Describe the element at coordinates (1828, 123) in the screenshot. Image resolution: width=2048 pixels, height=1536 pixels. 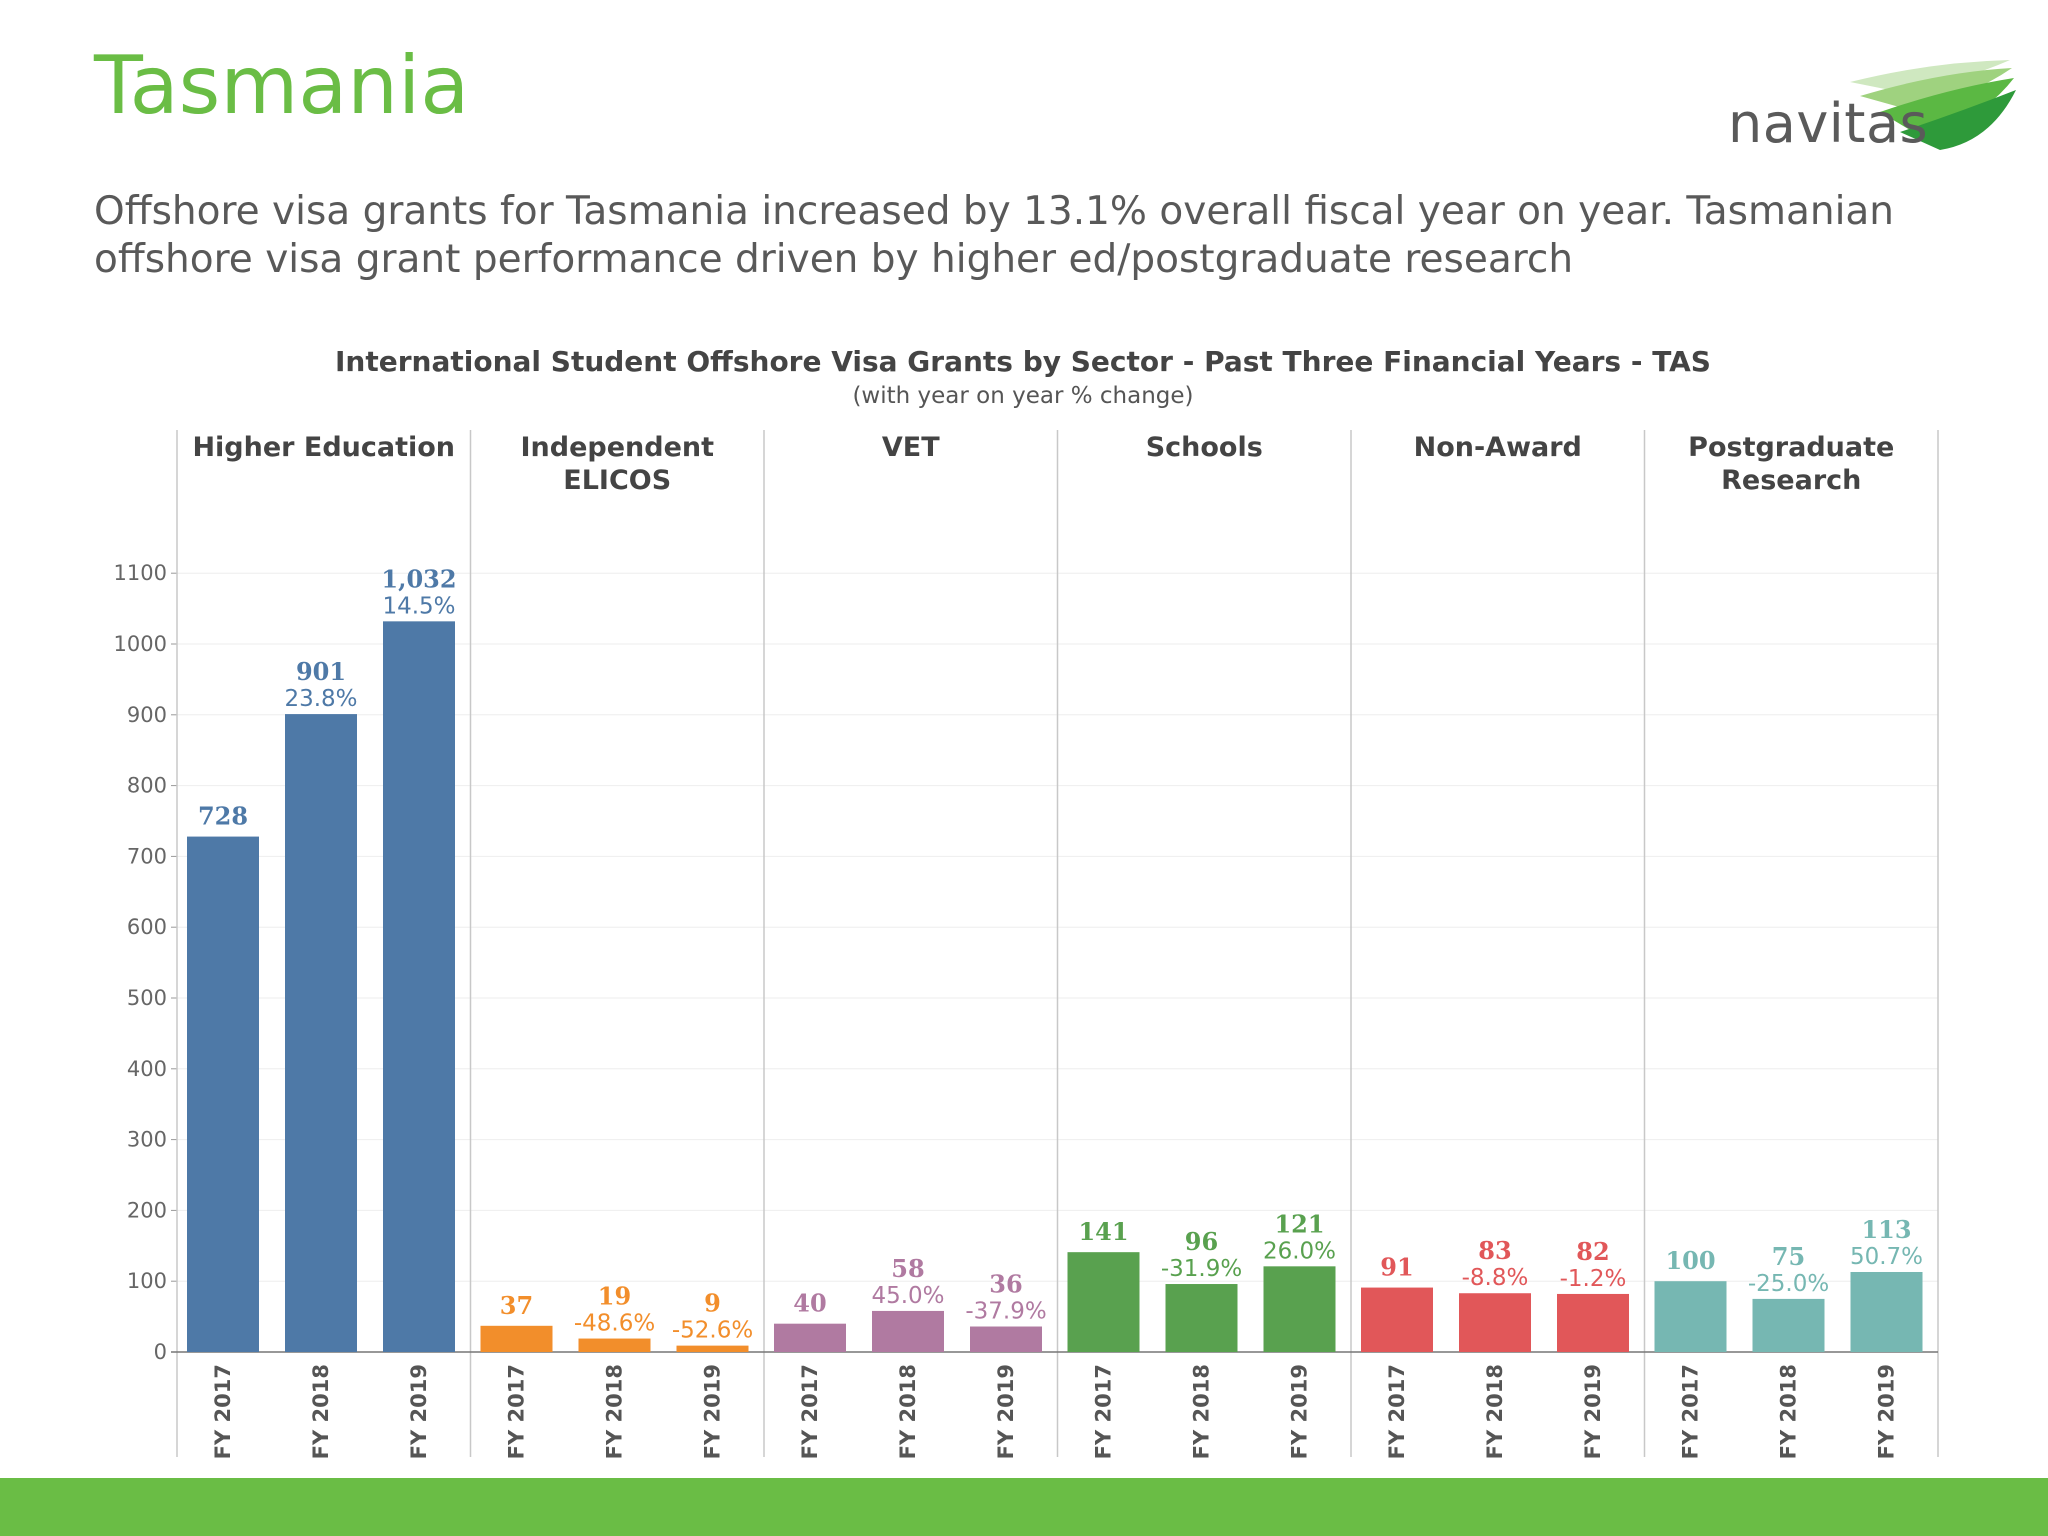
I see `logo-text: navitas` at that location.